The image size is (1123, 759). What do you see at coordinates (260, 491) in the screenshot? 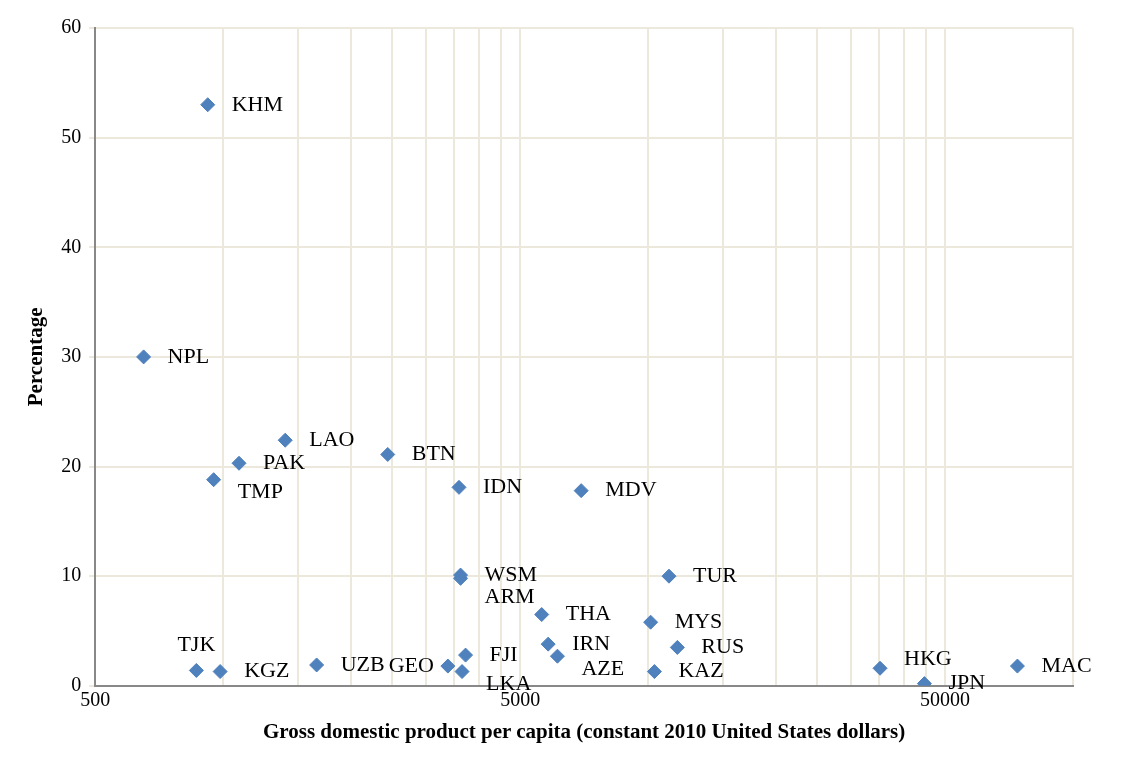
I see `annotation: TMP` at bounding box center [260, 491].